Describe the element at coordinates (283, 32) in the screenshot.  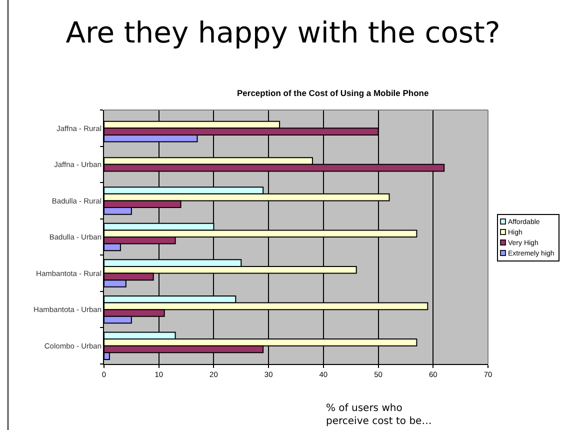
I see `chart-title: Are they happy with the cost?` at that location.